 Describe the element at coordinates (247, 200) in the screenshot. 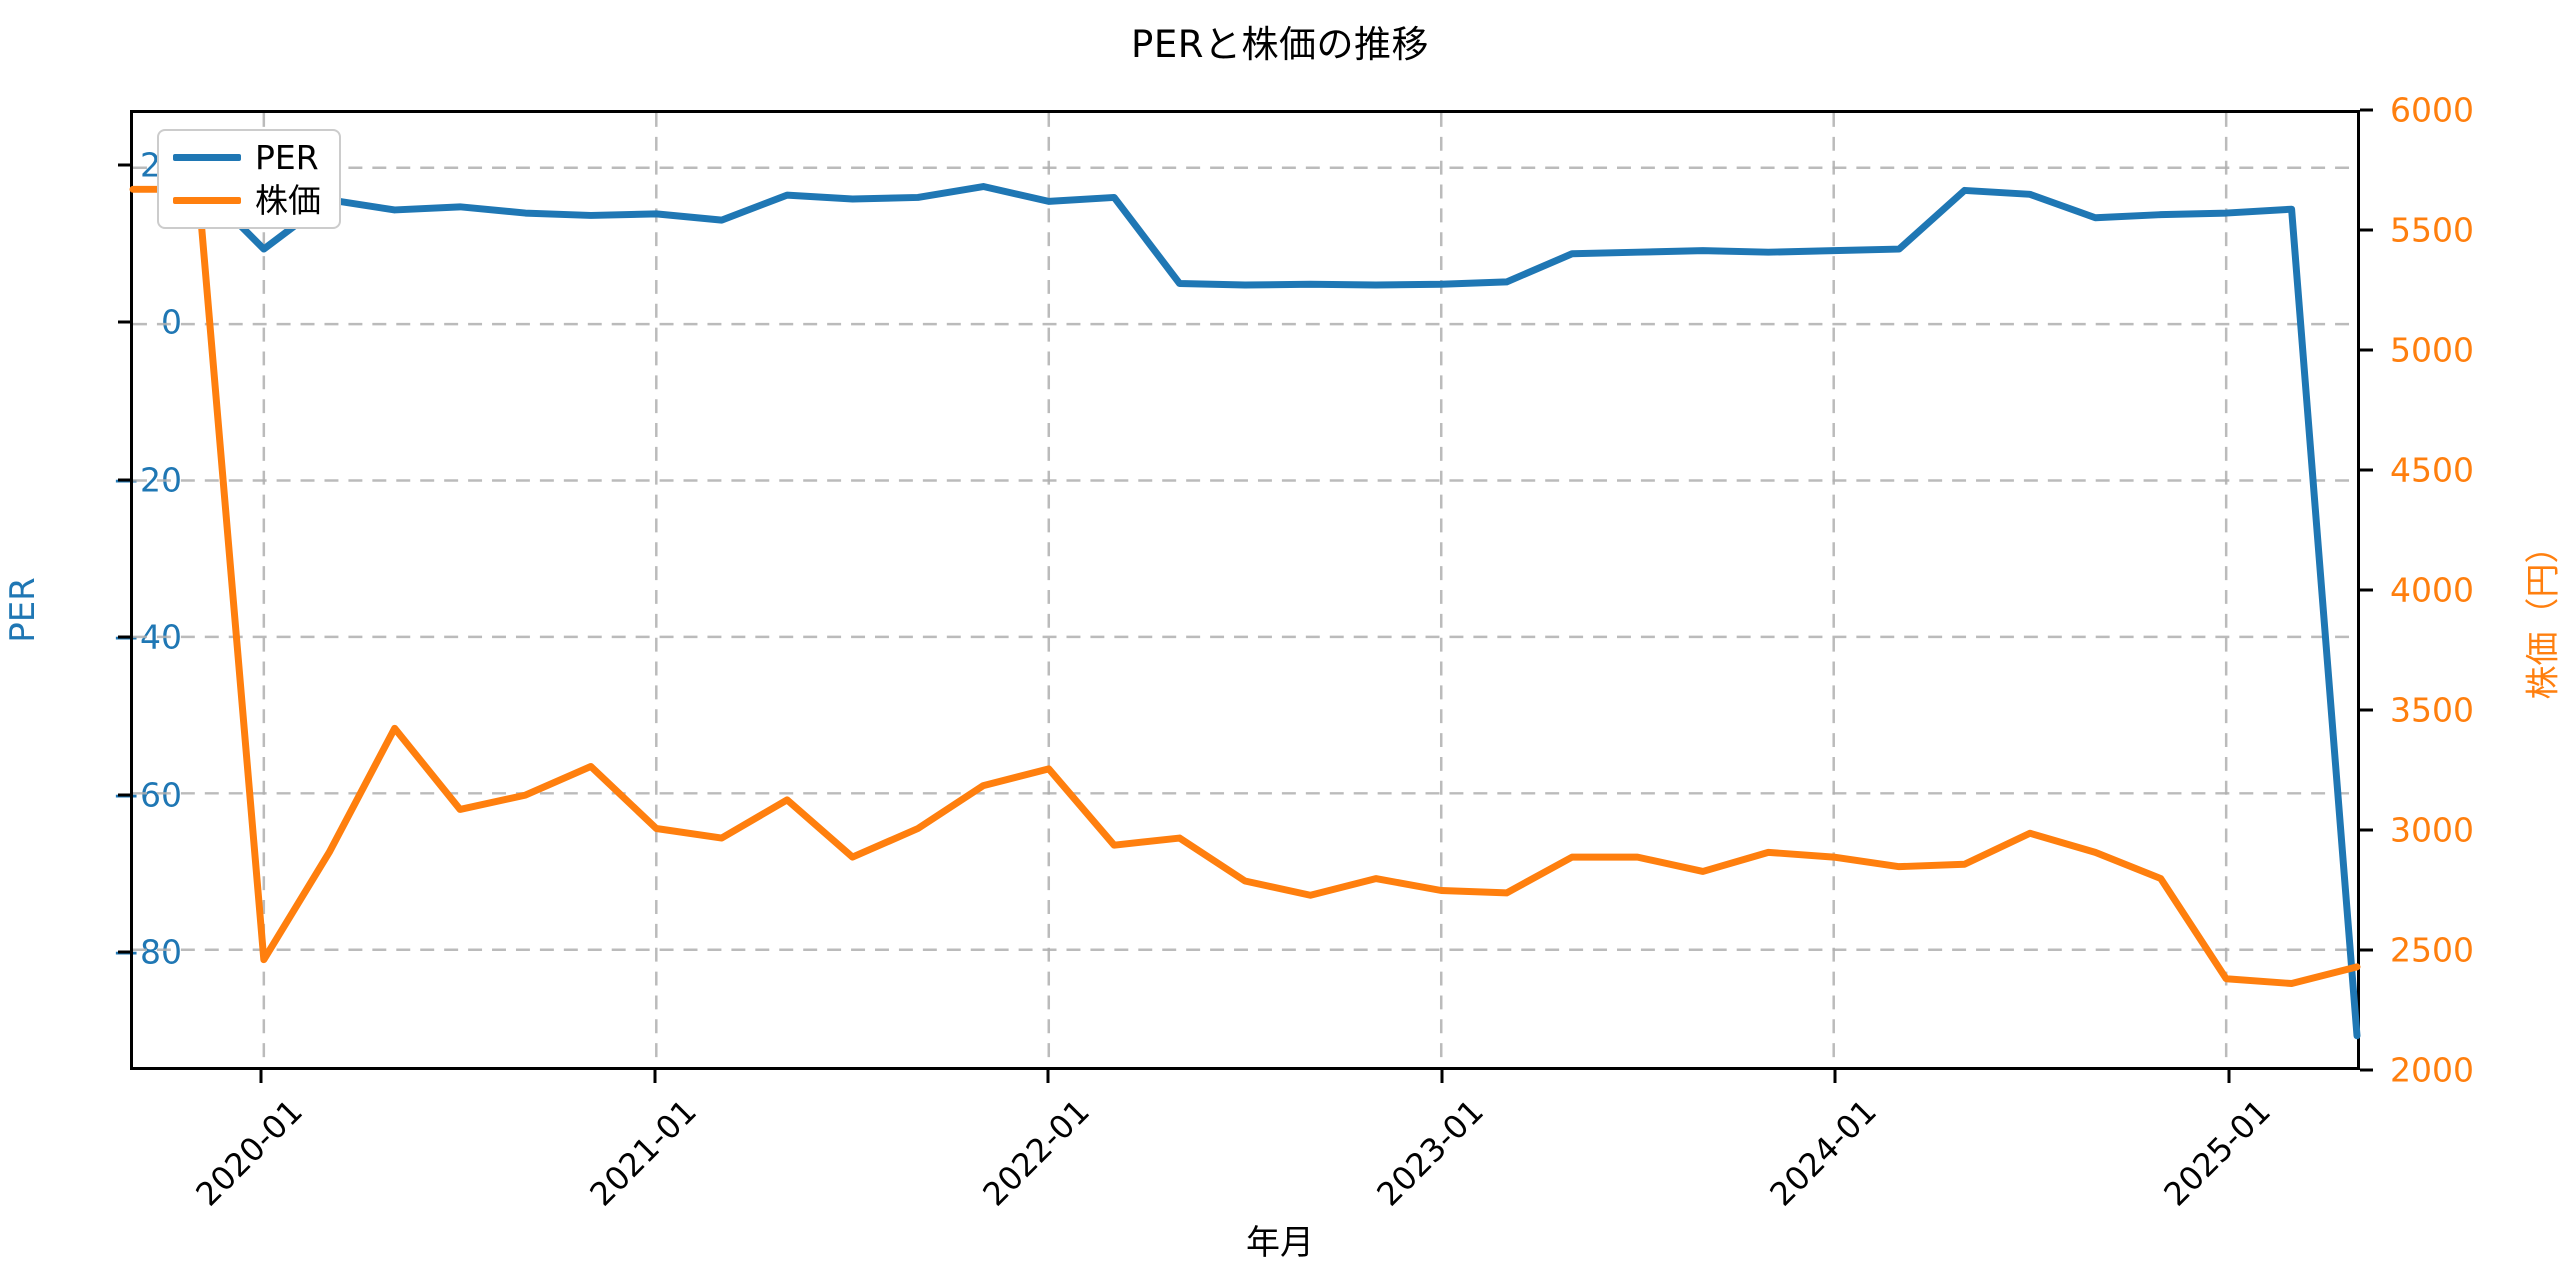

I see `legend-item: 株価` at that location.